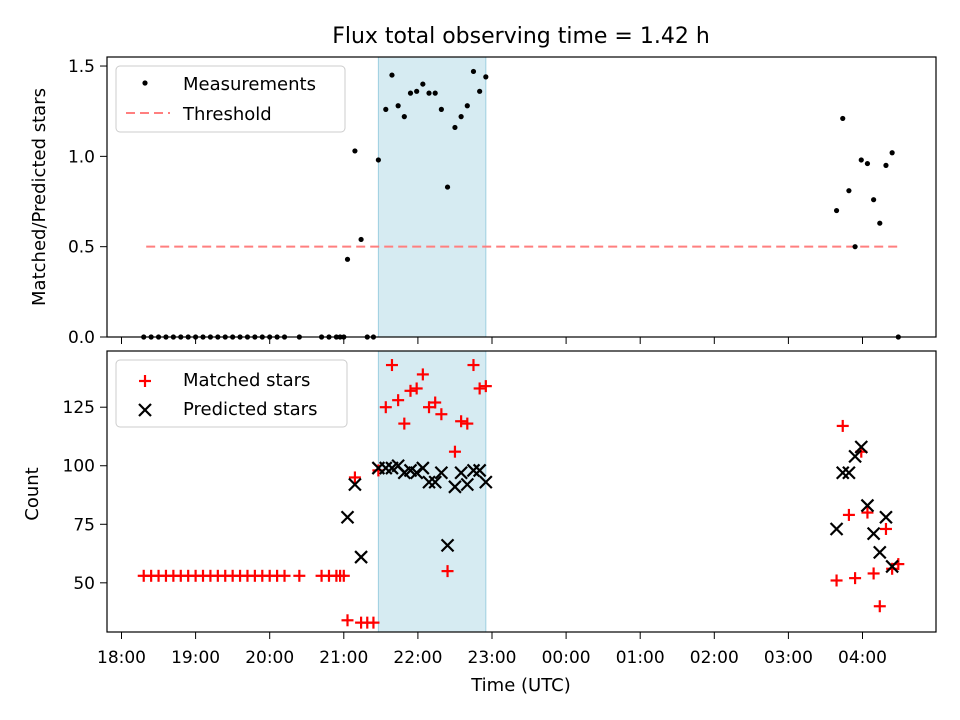 The image size is (960, 720). What do you see at coordinates (231, 393) in the screenshot?
I see `bottom-legend: Matched stars Predicted stars` at bounding box center [231, 393].